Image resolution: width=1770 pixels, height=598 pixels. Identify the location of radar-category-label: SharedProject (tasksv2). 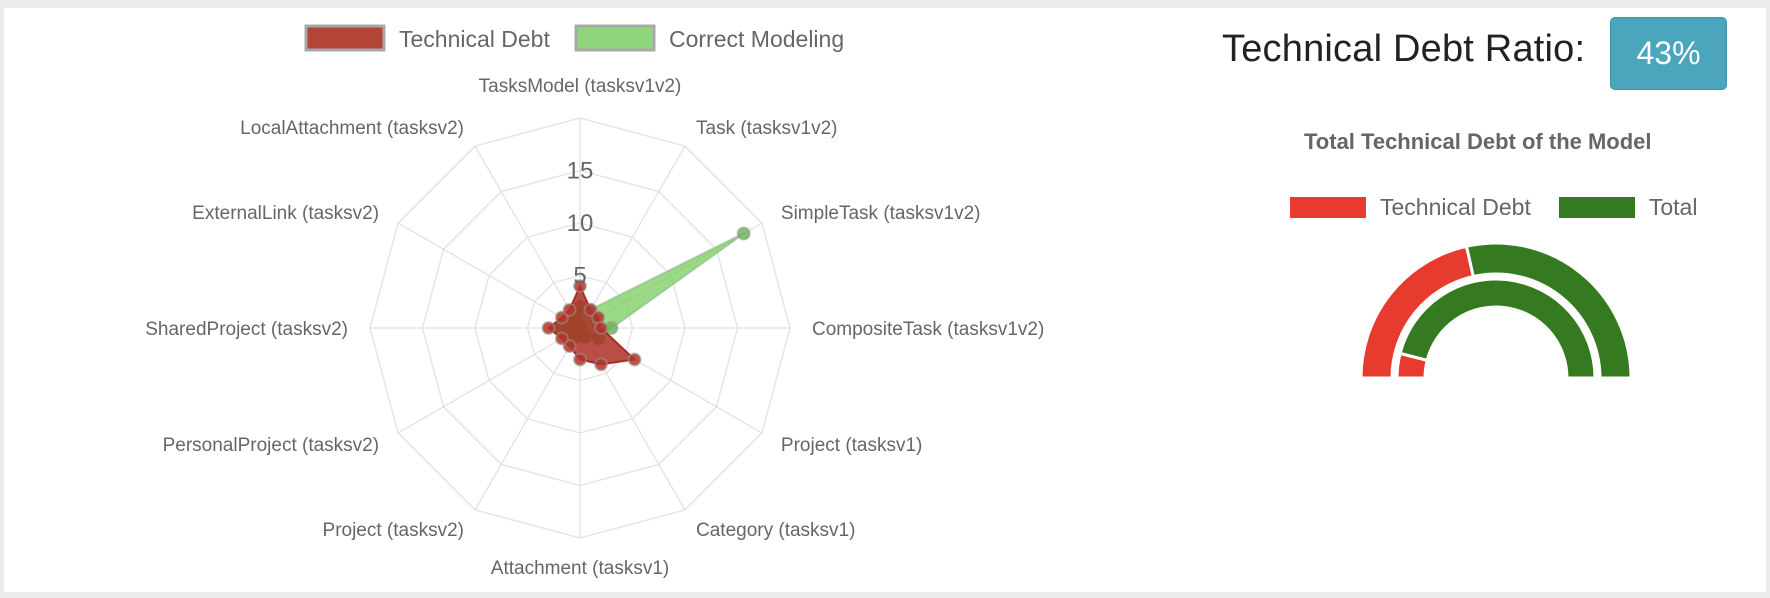
(246, 329).